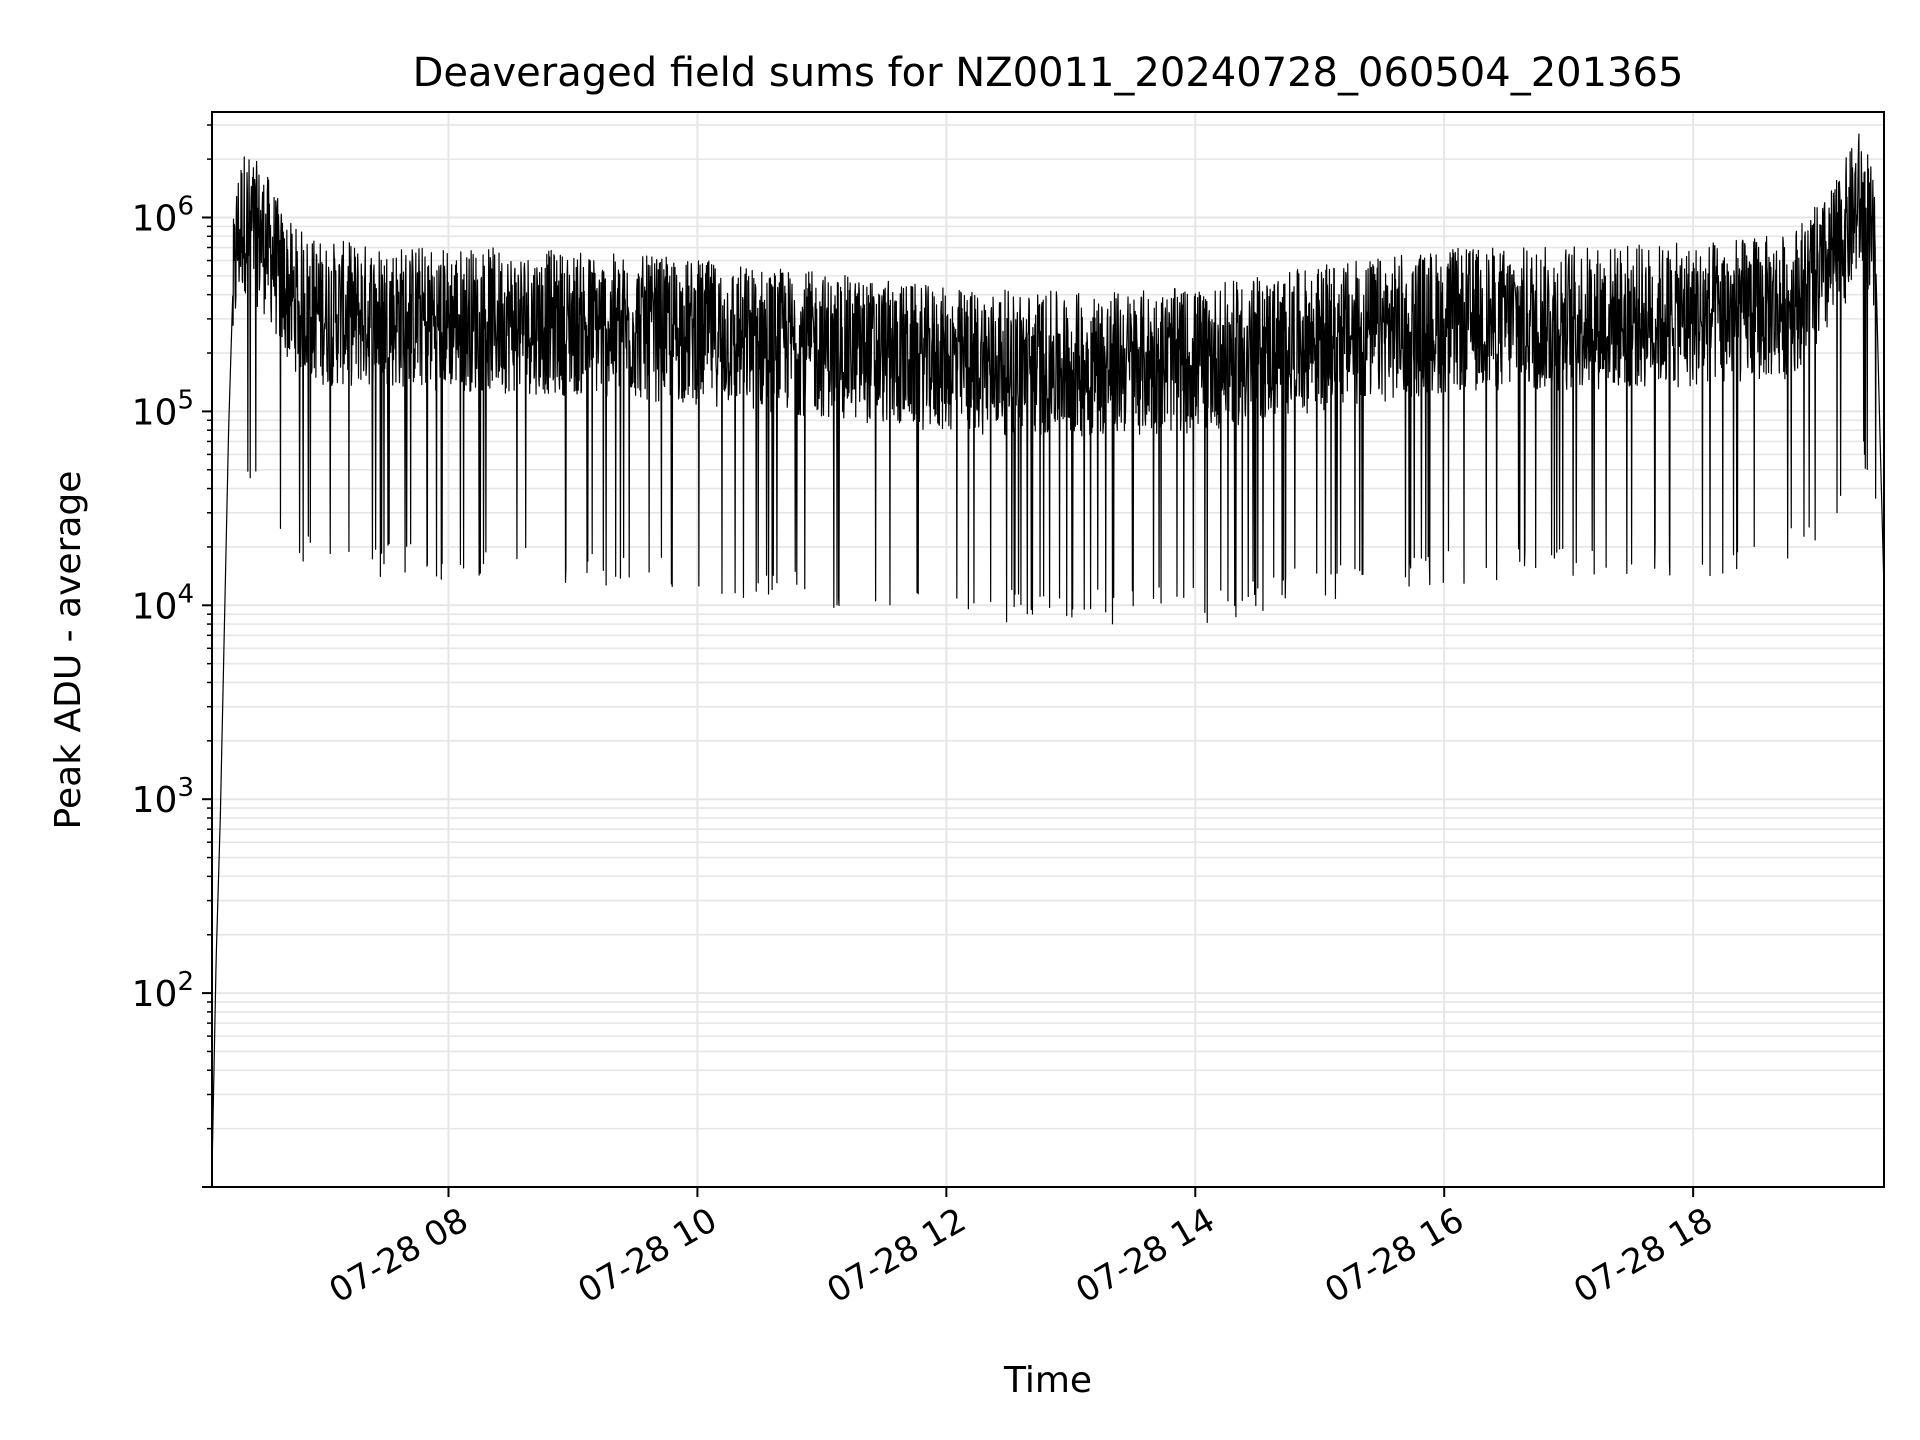  What do you see at coordinates (185, 788) in the screenshot?
I see `y-tick-label-exponent: 3` at bounding box center [185, 788].